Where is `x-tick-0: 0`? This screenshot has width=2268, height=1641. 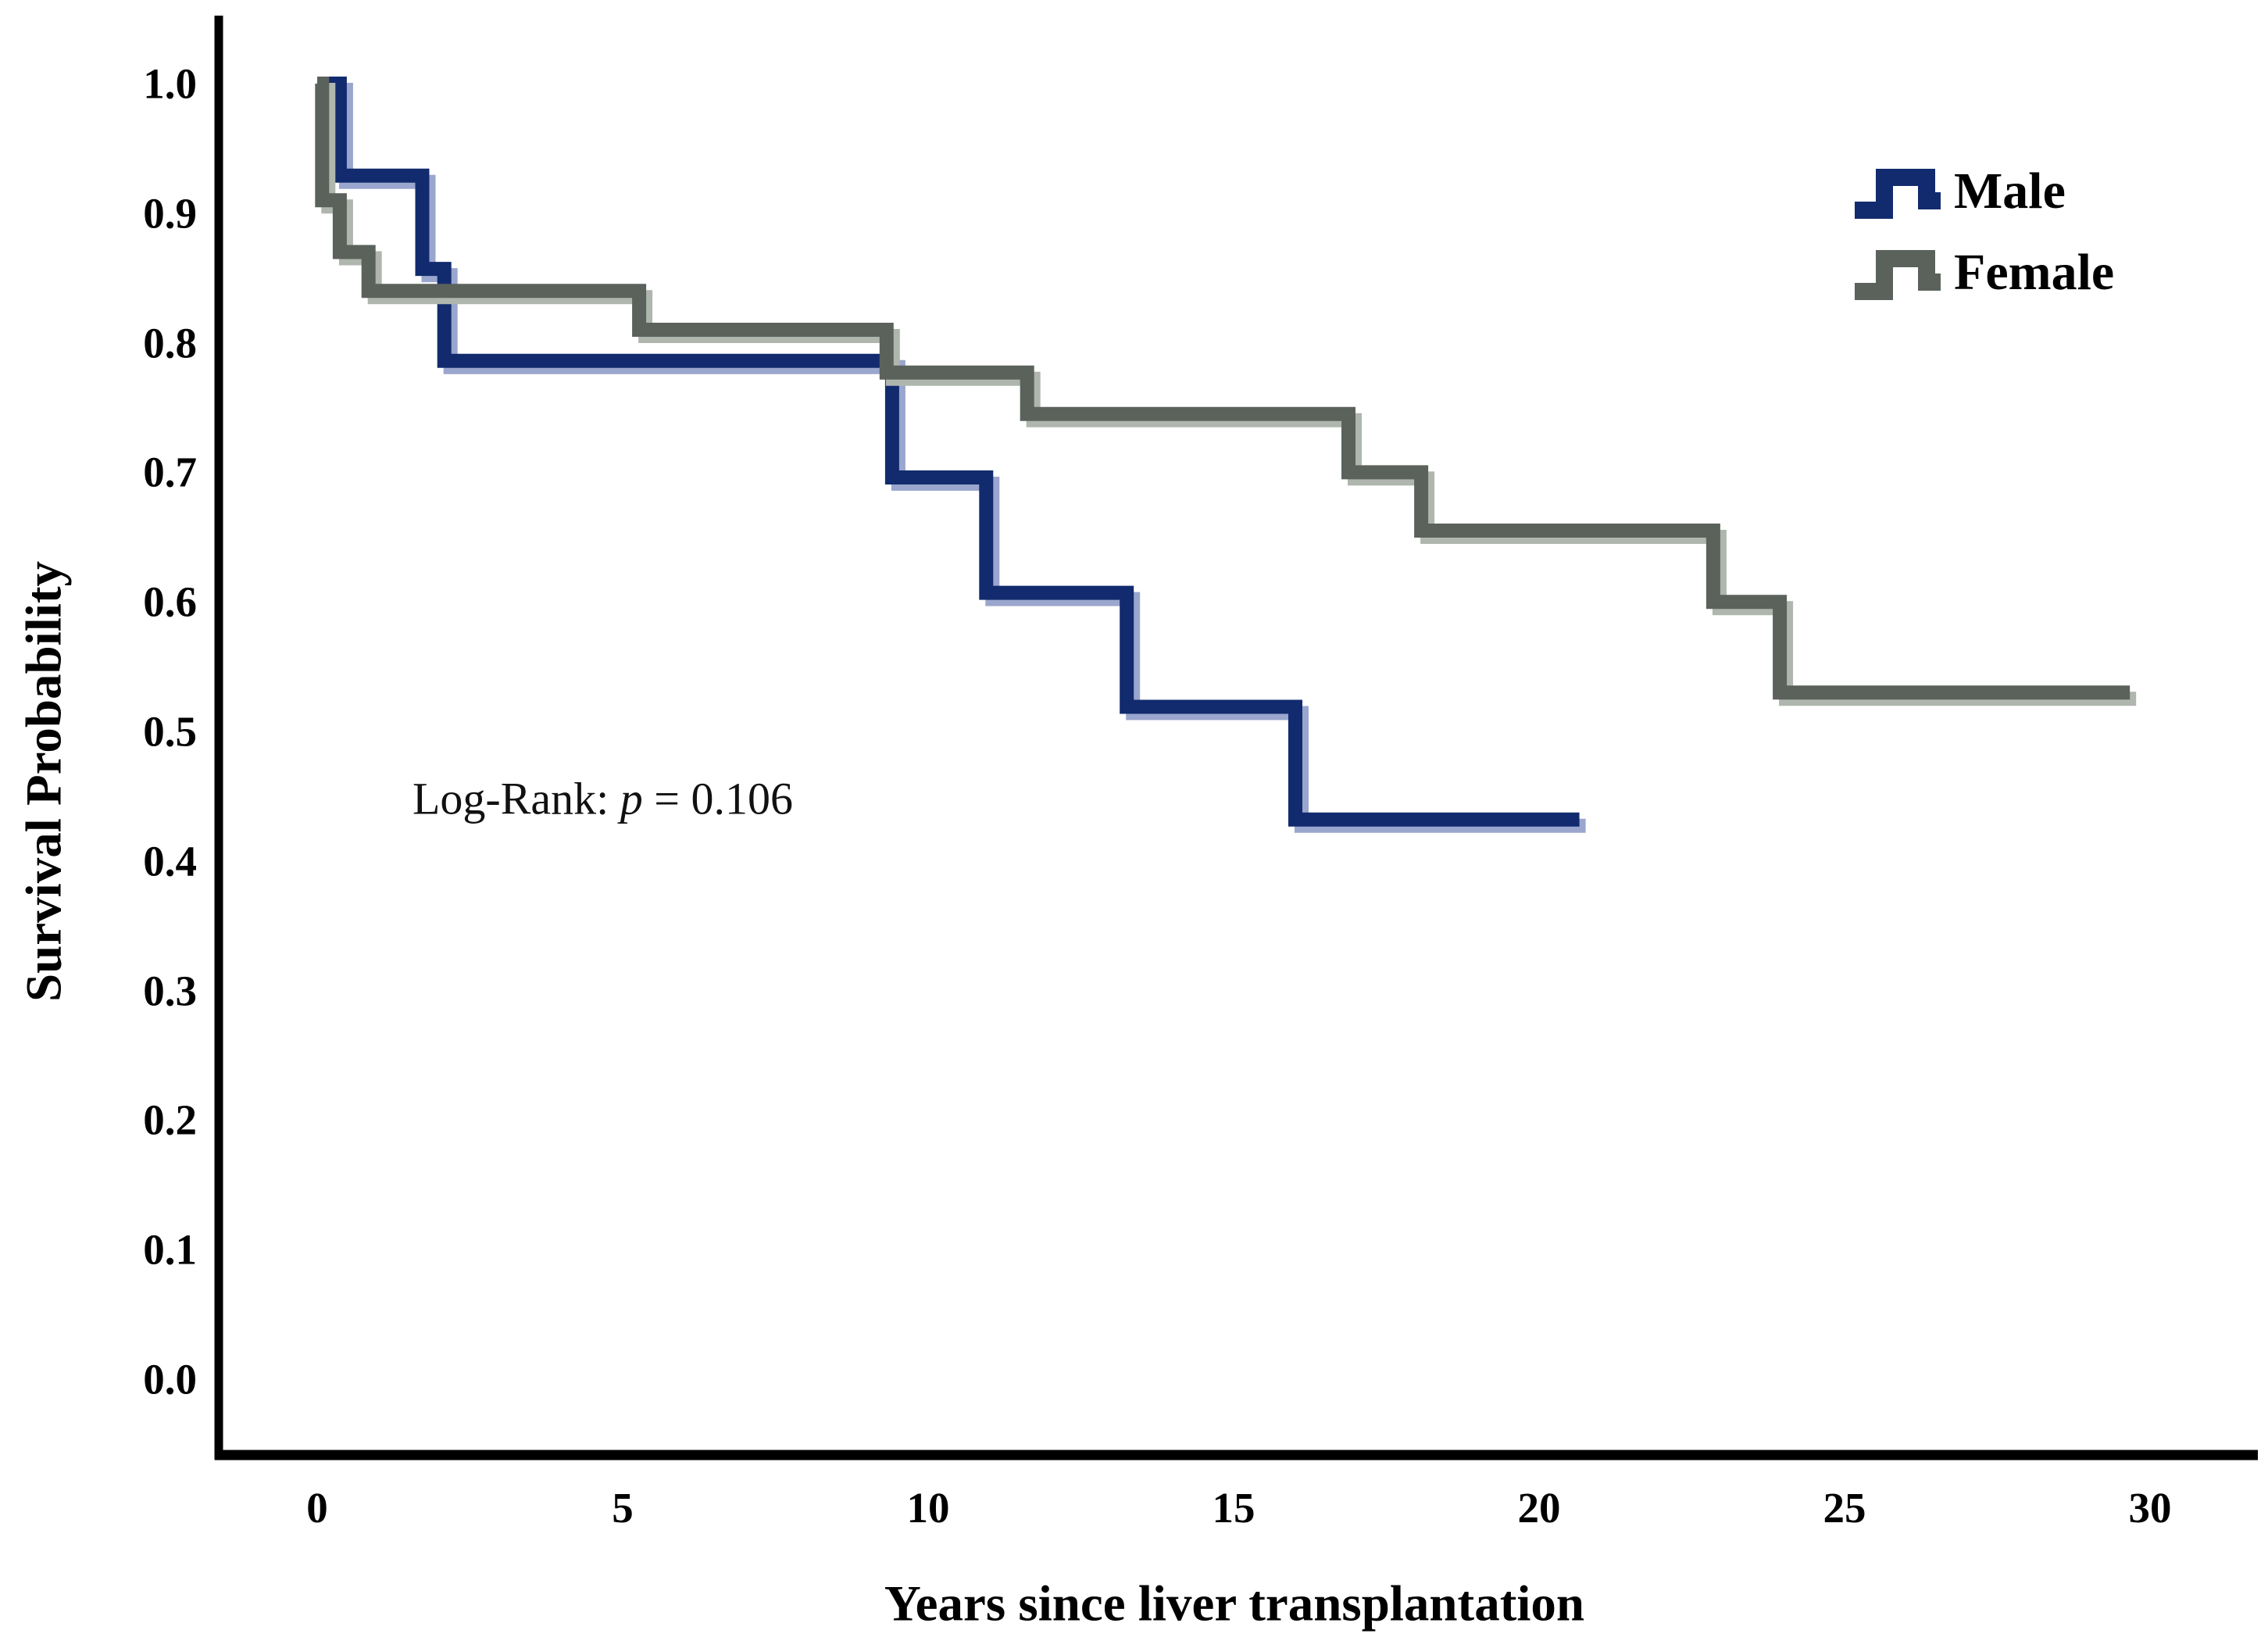 x-tick-0: 0 is located at coordinates (317, 1508).